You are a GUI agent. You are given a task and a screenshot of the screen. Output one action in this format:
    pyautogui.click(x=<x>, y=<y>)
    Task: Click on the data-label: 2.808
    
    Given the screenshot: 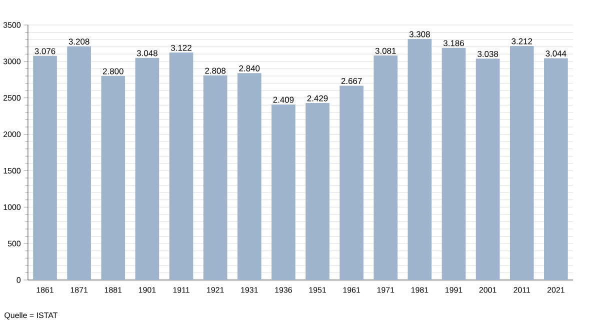 What is the action you would take?
    pyautogui.click(x=215, y=71)
    